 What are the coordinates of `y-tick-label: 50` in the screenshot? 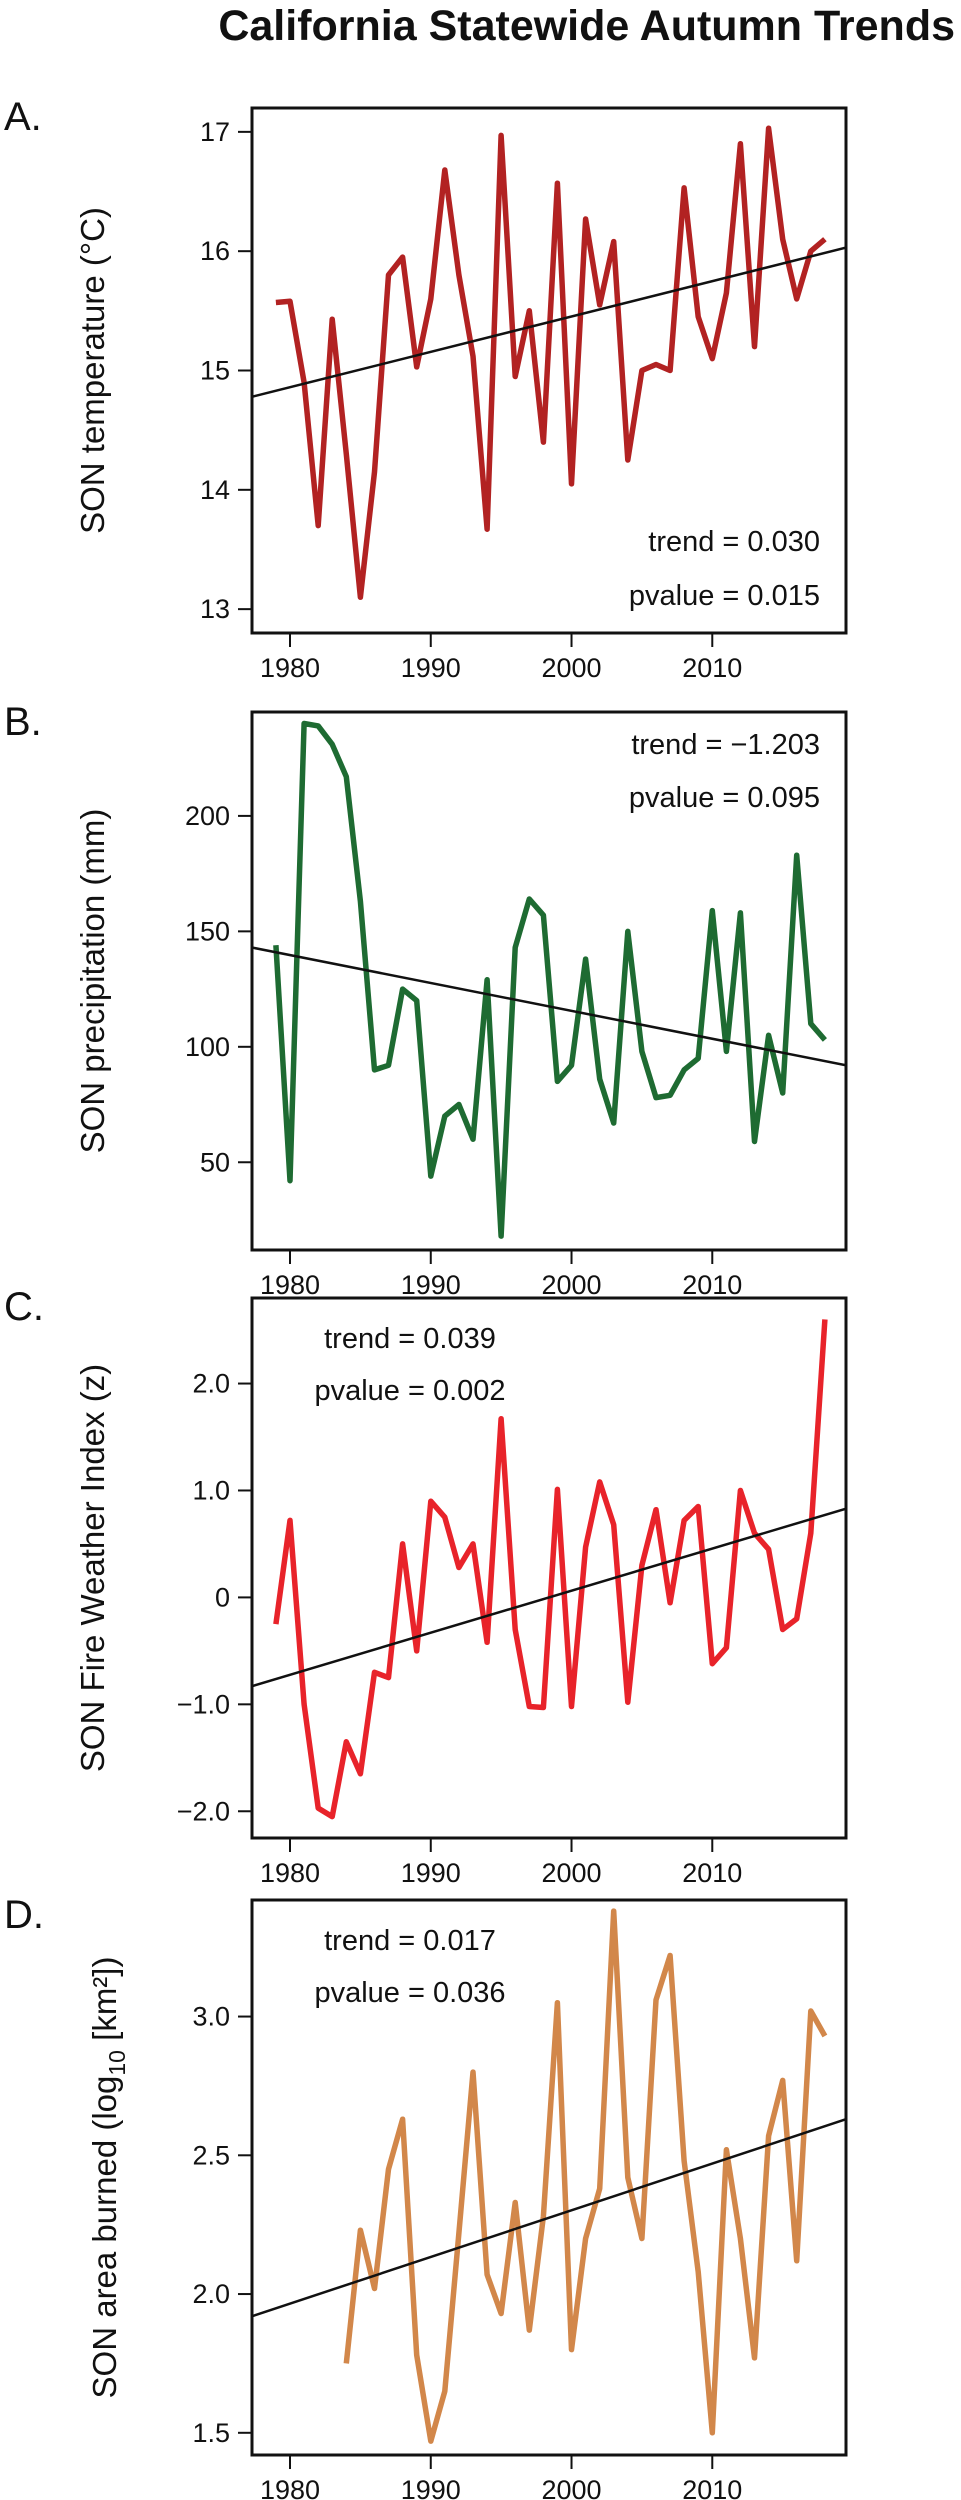 It's located at (215, 1162).